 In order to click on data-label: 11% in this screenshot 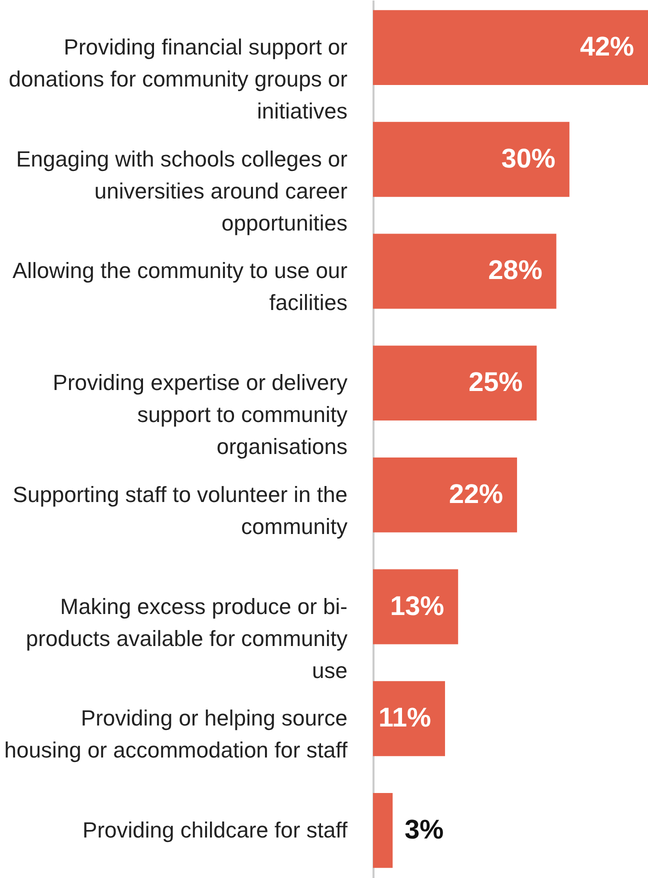, I will do `click(405, 717)`.